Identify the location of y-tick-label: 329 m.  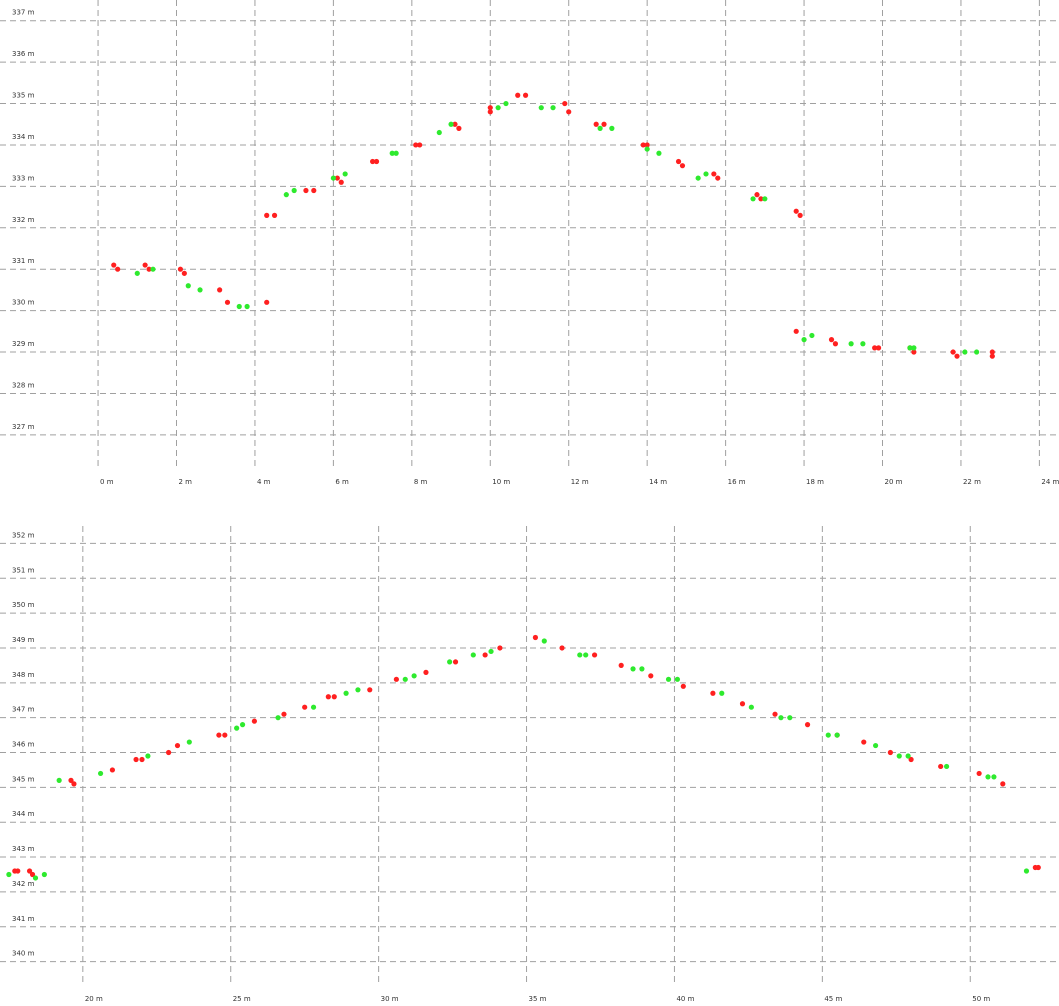
(23, 344).